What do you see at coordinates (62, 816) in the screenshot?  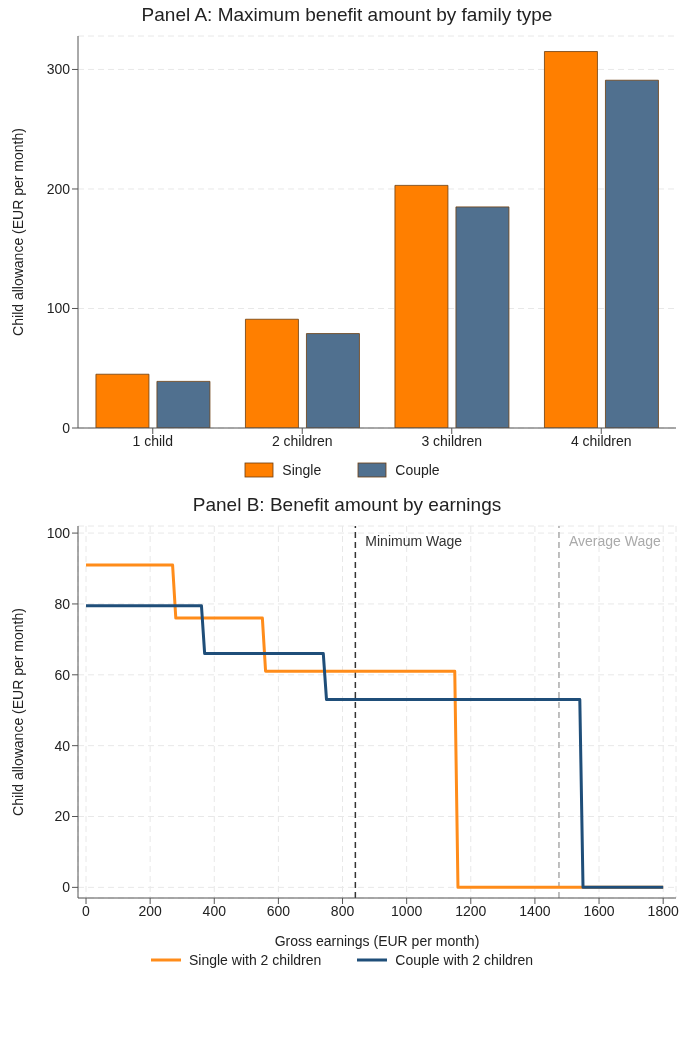 I see `y-tick-label: 20` at bounding box center [62, 816].